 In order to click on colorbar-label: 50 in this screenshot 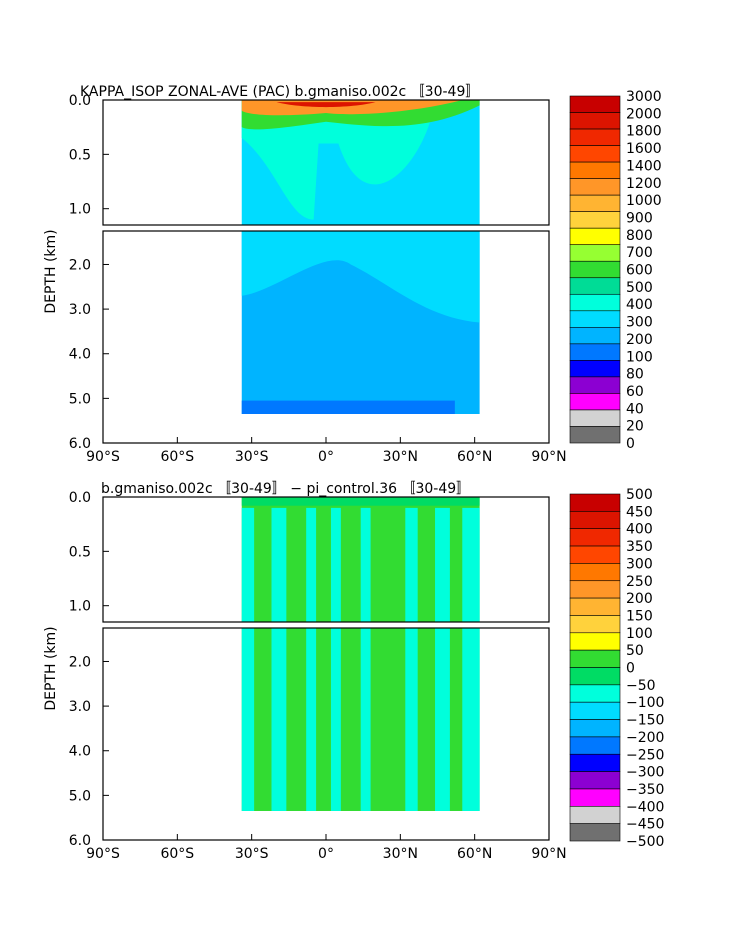, I will do `click(635, 651)`.